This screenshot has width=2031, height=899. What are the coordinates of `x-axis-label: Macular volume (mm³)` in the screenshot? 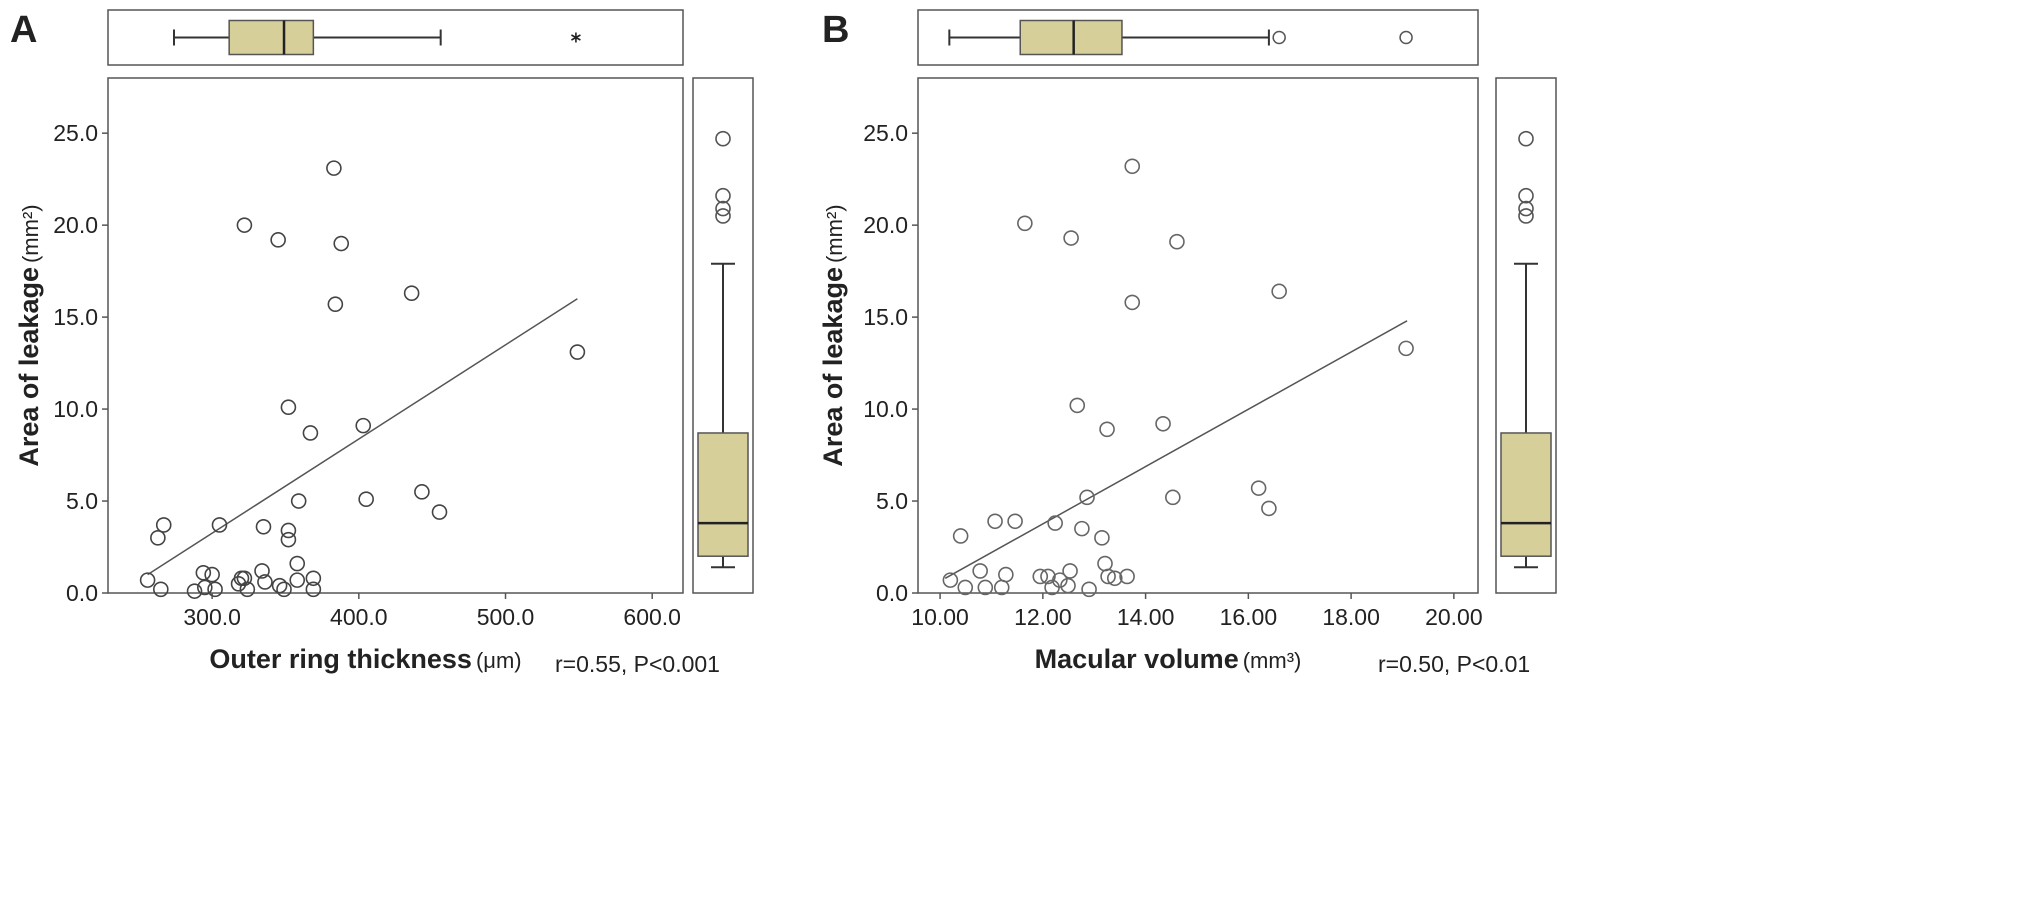 It's located at (1168, 659).